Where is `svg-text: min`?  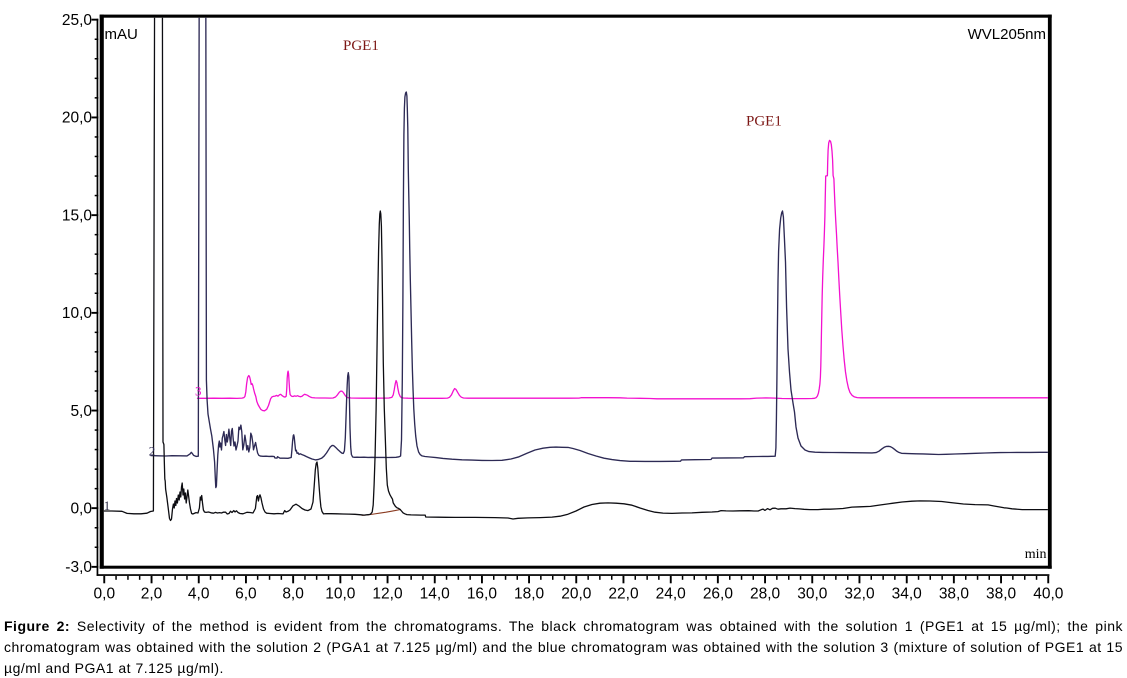
svg-text: min is located at coordinates (1036, 554).